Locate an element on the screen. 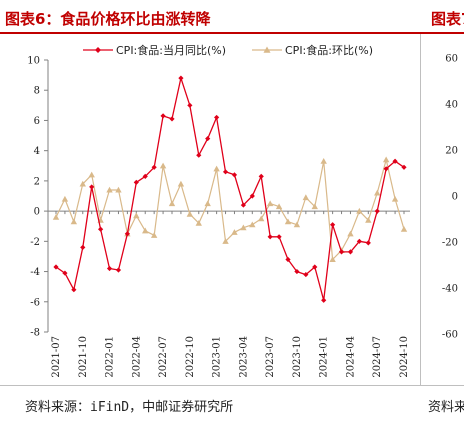 The height and width of the screenshot is (421, 464). x-tick-label: 2023-07 is located at coordinates (270, 357).